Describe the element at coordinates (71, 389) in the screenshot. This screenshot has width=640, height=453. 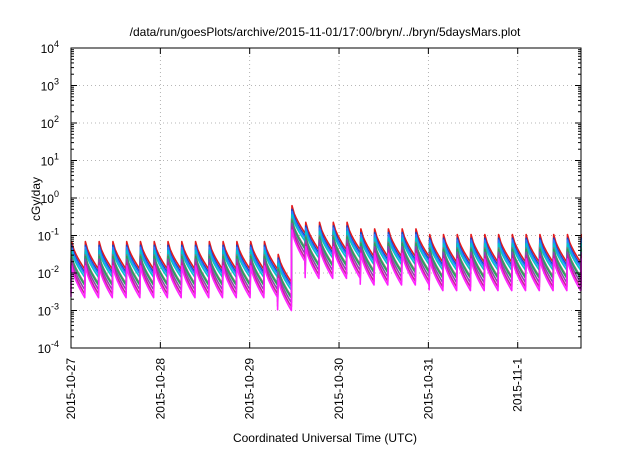
I see `x-tick-label: 2015-10-27` at that location.